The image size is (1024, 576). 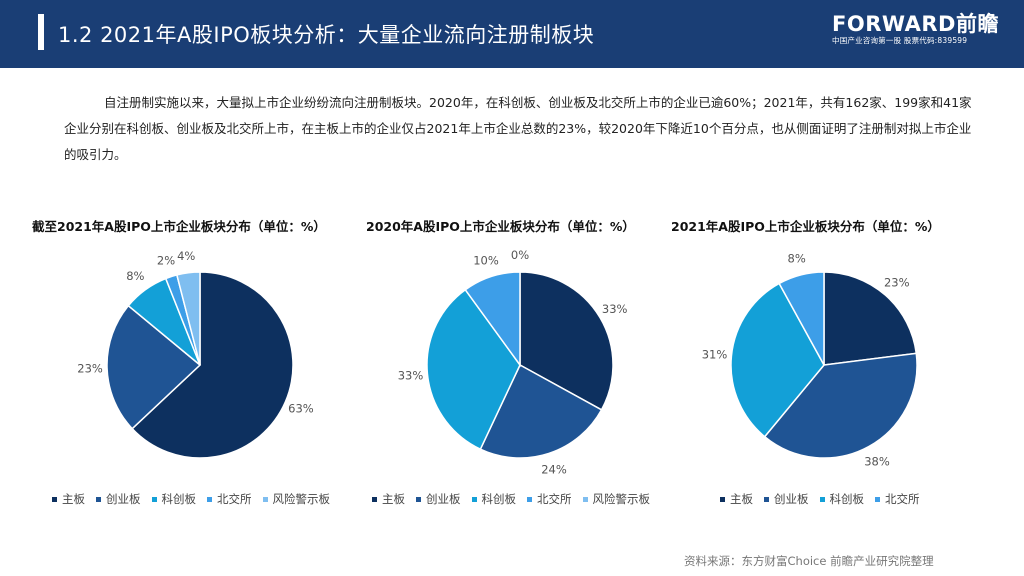 What do you see at coordinates (188, 318) in the screenshot?
I see `pie-slice-风险警示板` at bounding box center [188, 318].